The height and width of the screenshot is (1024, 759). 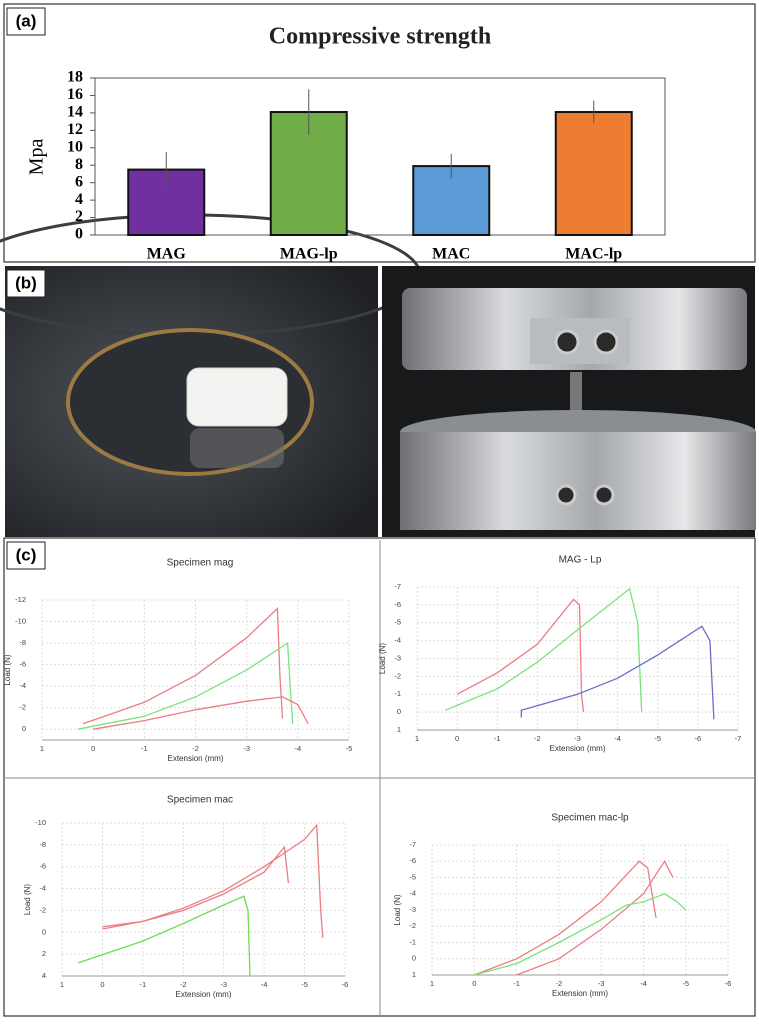 I want to click on y-tick-label: 18, so click(x=75, y=77).